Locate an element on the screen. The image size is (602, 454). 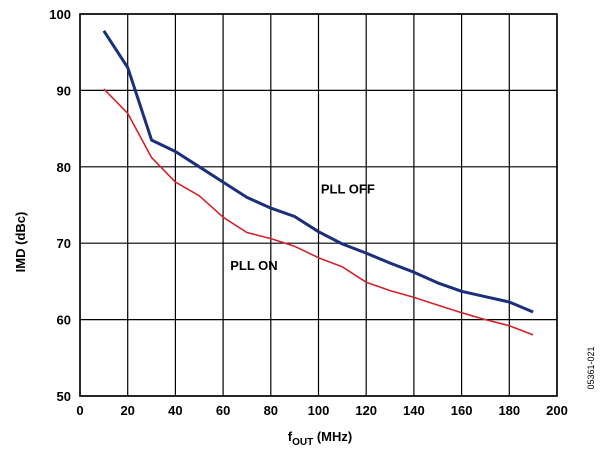
y-tick-label: 70 is located at coordinates (64, 243).